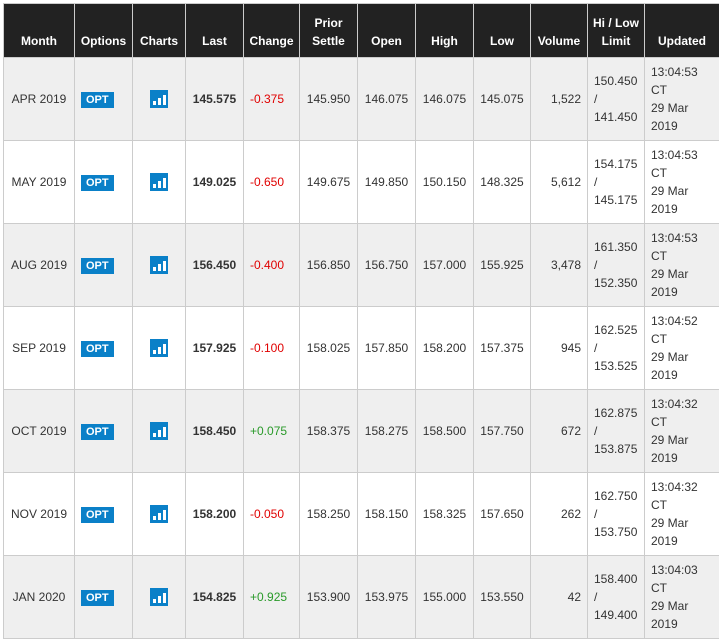  I want to click on volume-cell: 42, so click(559, 597).